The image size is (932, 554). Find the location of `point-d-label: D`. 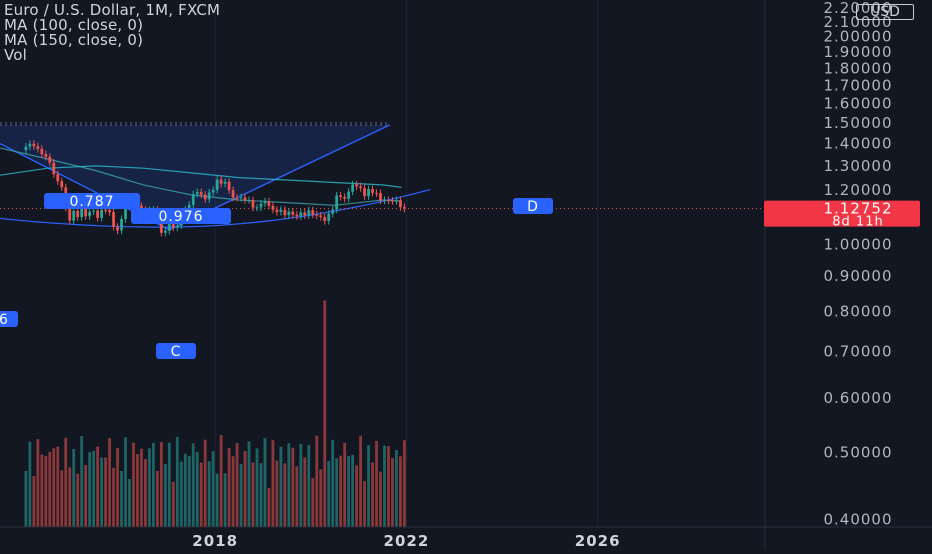

point-d-label: D is located at coordinates (533, 206).